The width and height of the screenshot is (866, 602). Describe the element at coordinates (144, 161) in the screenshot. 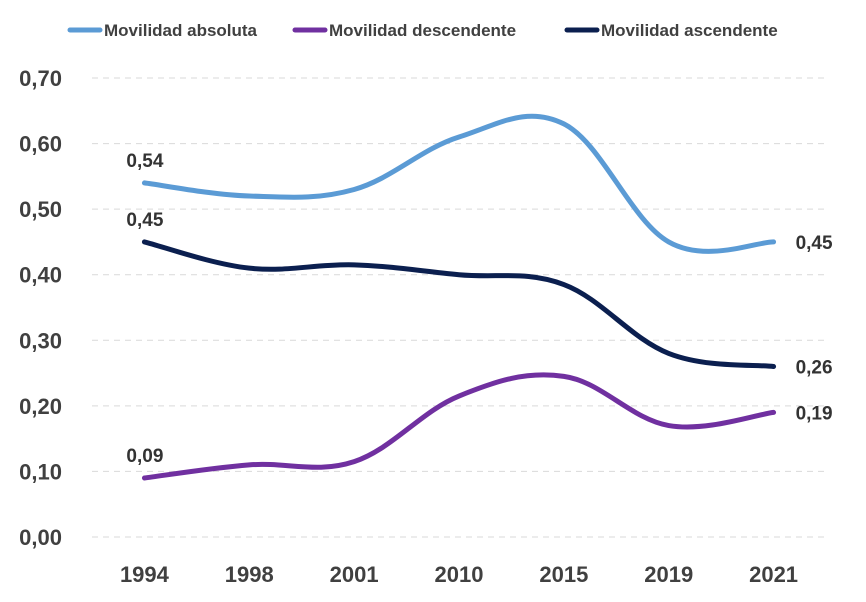

I see `data-label: 0,54` at that location.